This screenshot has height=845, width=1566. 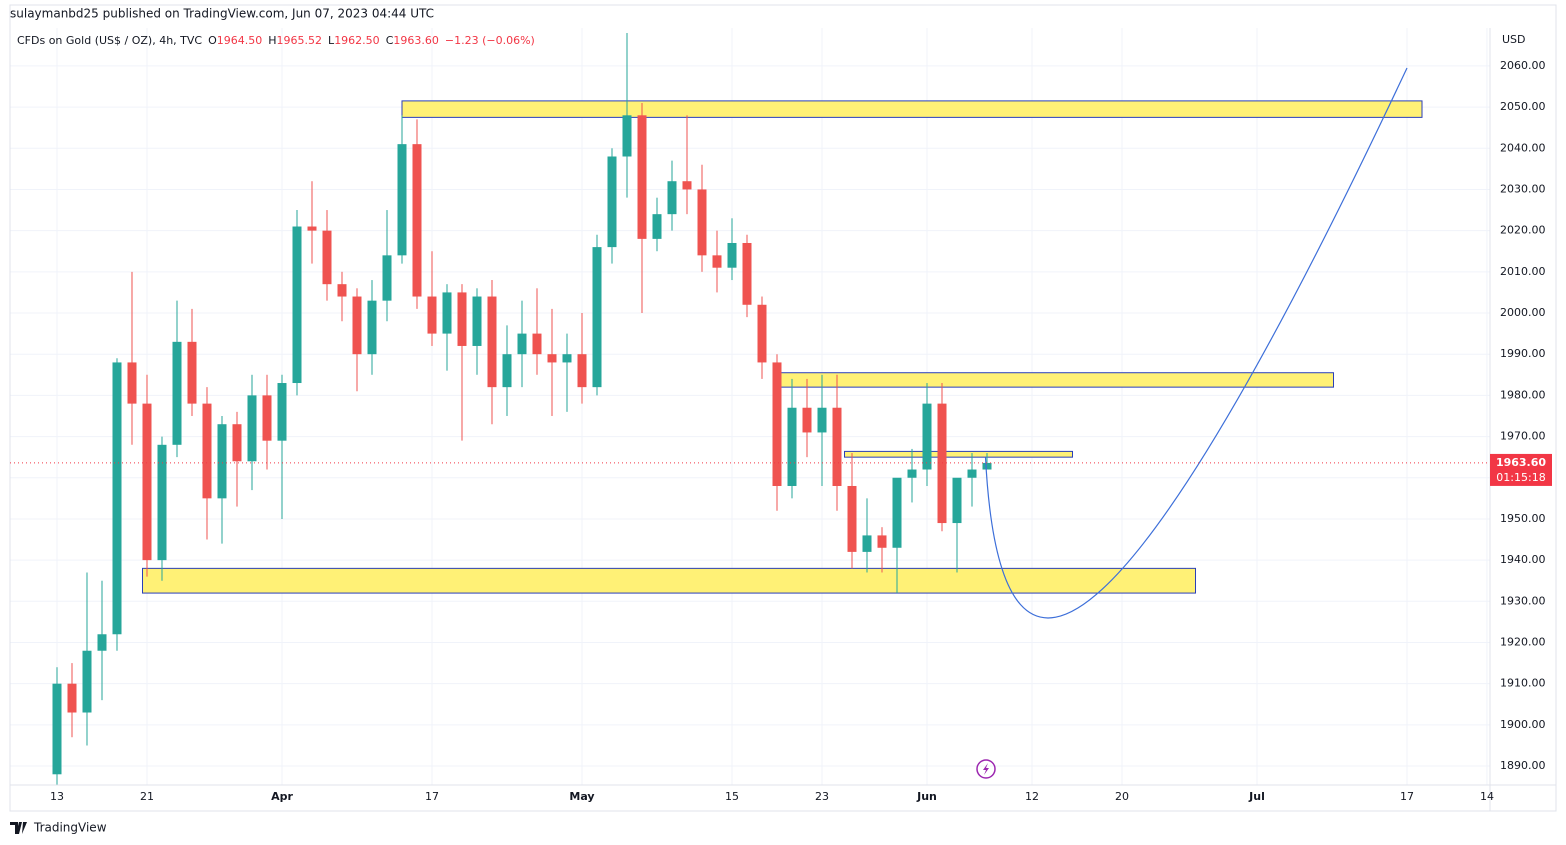 What do you see at coordinates (1523, 765) in the screenshot?
I see `y-tick-label: 1890.00` at bounding box center [1523, 765].